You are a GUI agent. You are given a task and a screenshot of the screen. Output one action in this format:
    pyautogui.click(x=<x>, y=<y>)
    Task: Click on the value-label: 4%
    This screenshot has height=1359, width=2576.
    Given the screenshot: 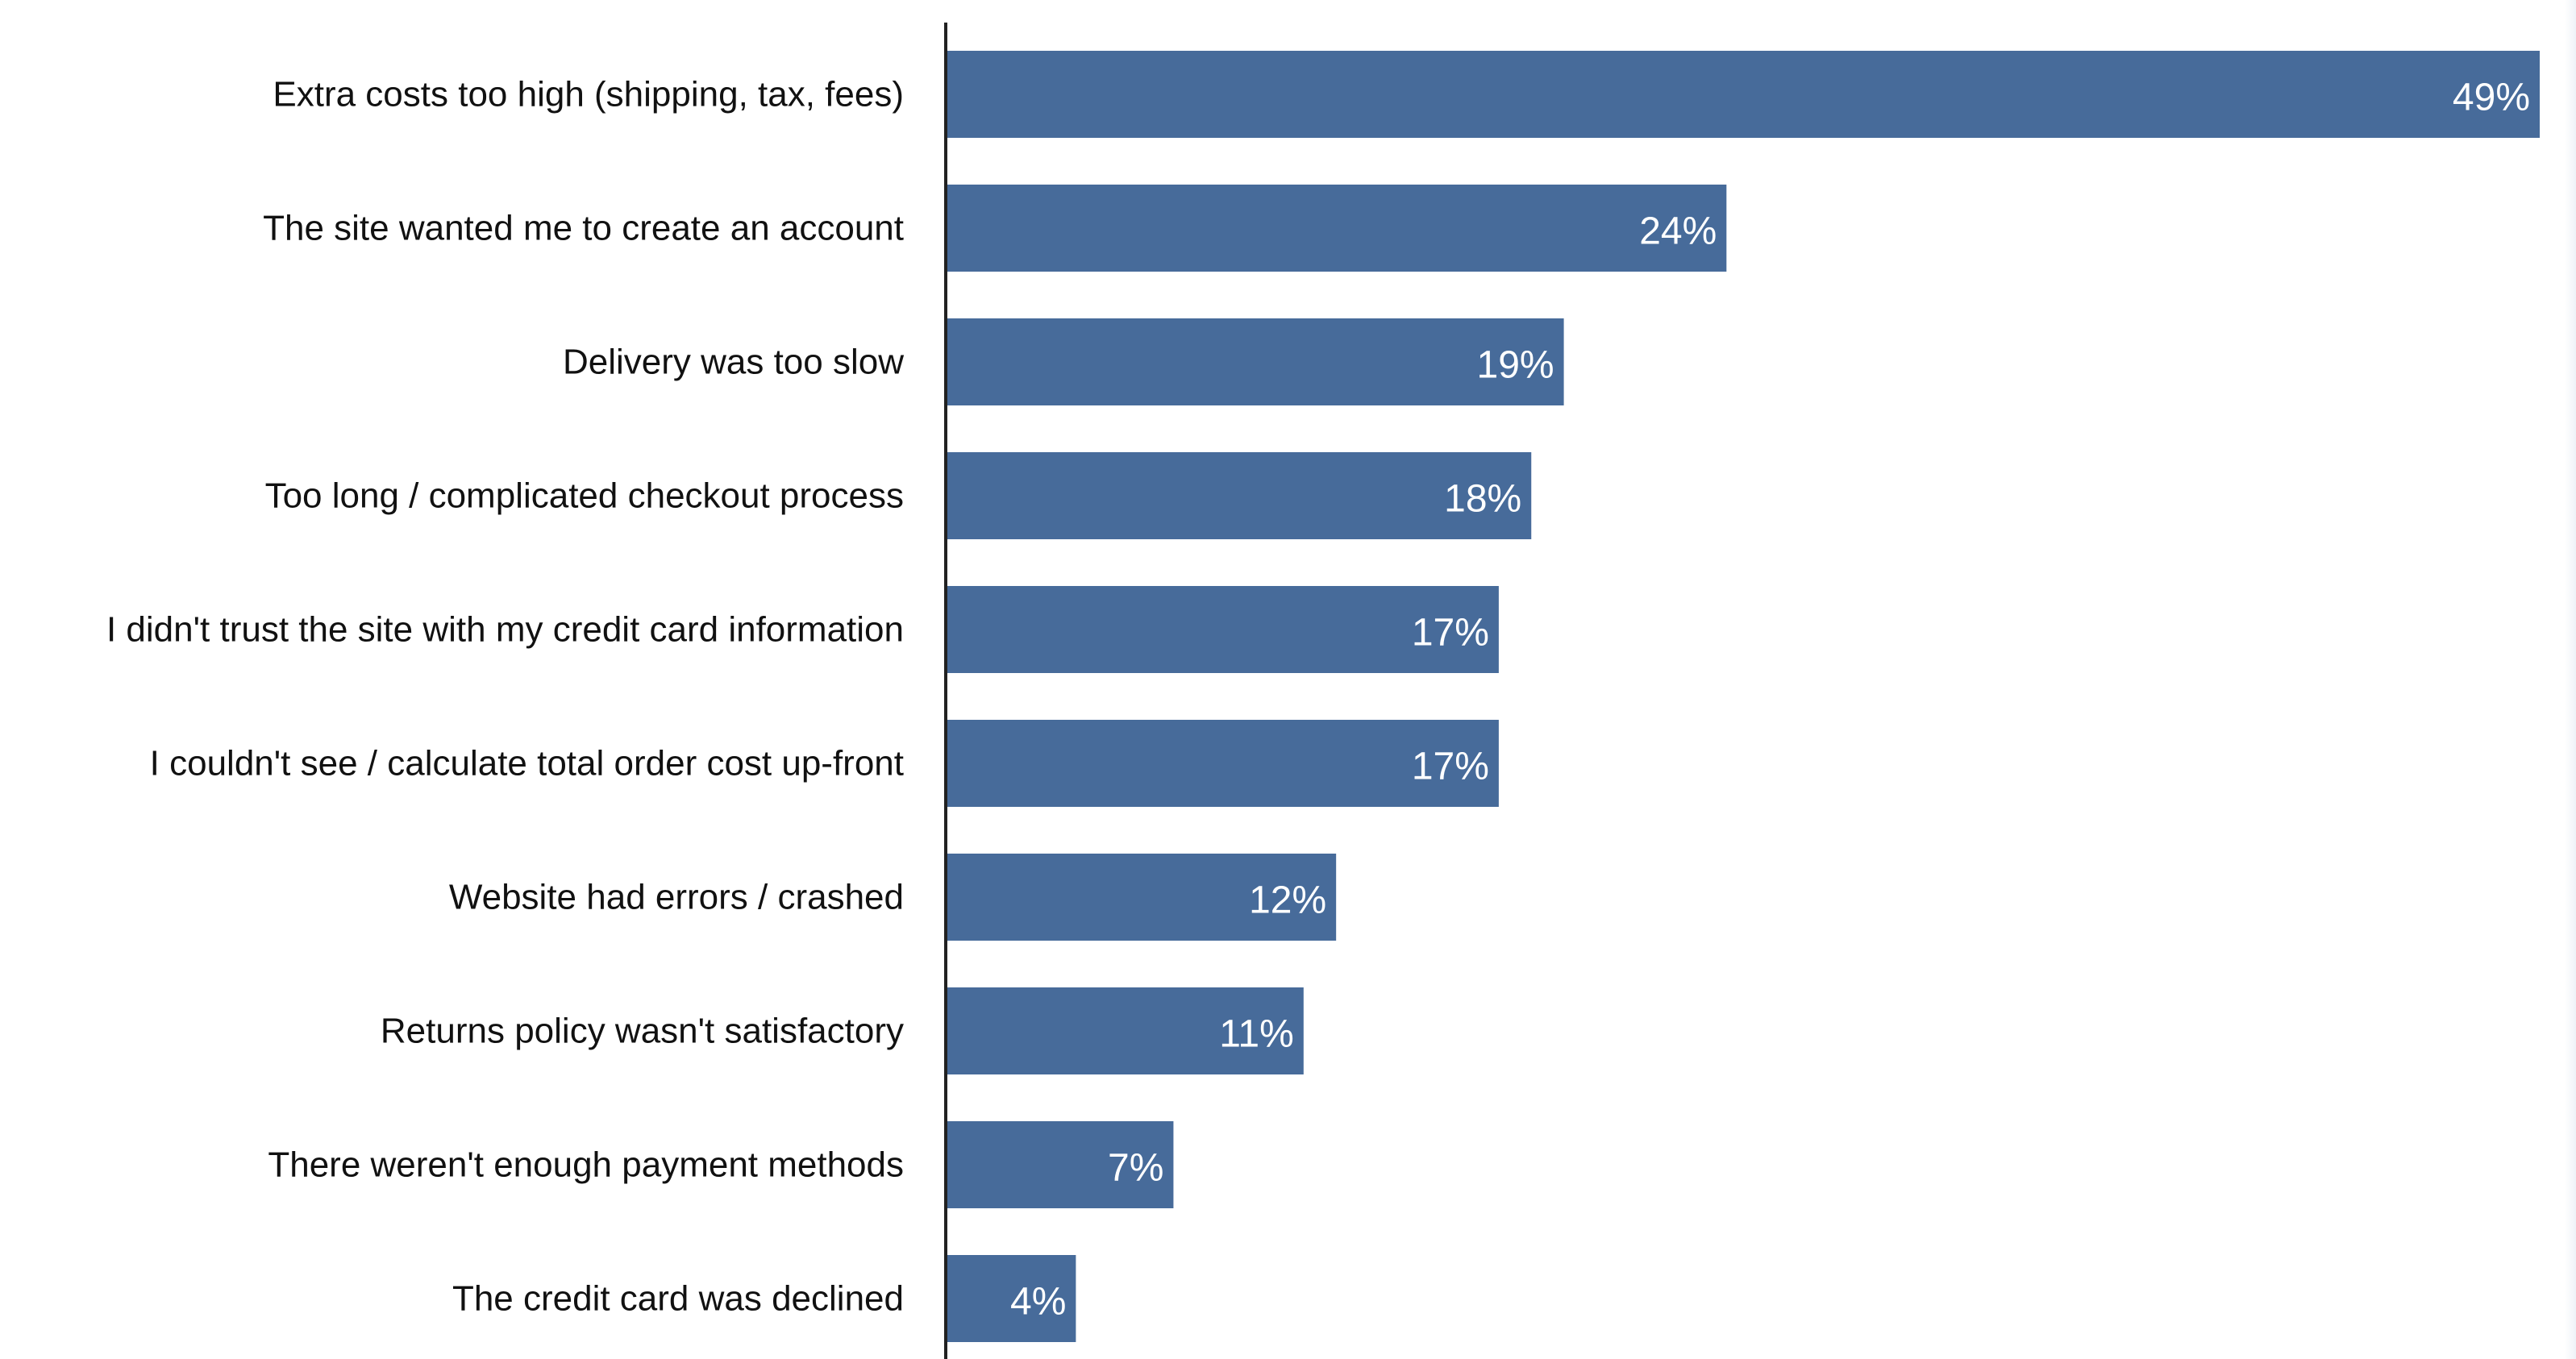 What is the action you would take?
    pyautogui.click(x=1038, y=1302)
    